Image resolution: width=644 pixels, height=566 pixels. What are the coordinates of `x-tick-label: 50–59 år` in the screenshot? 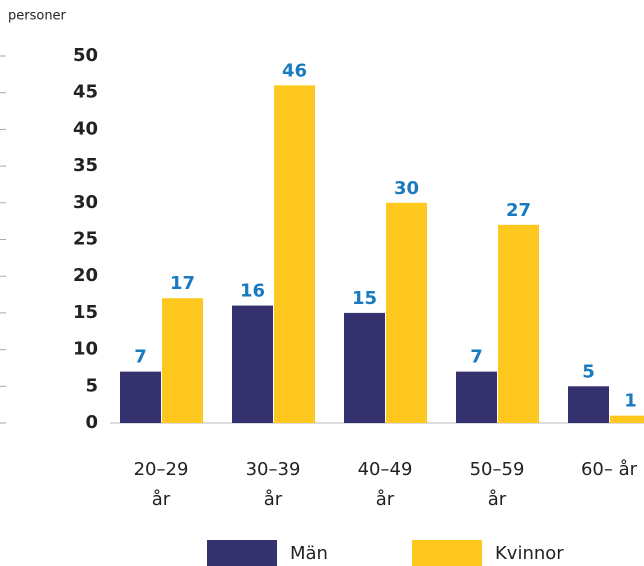 It's located at (497, 484).